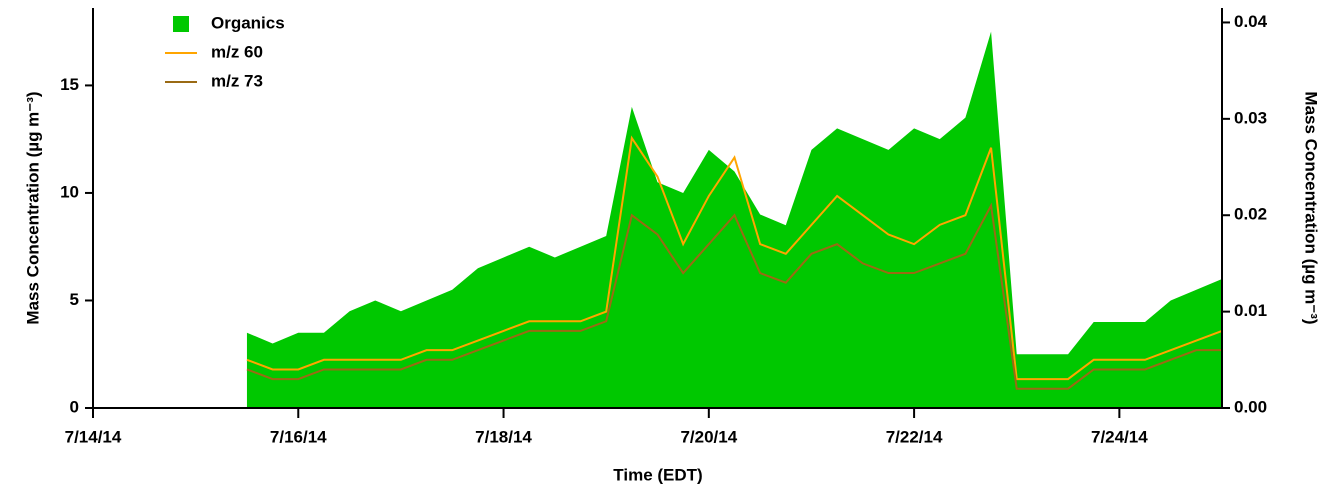 Image resolution: width=1334 pixels, height=497 pixels. Describe the element at coordinates (708, 436) in the screenshot. I see `x-tick-label: 7/20/14` at that location.